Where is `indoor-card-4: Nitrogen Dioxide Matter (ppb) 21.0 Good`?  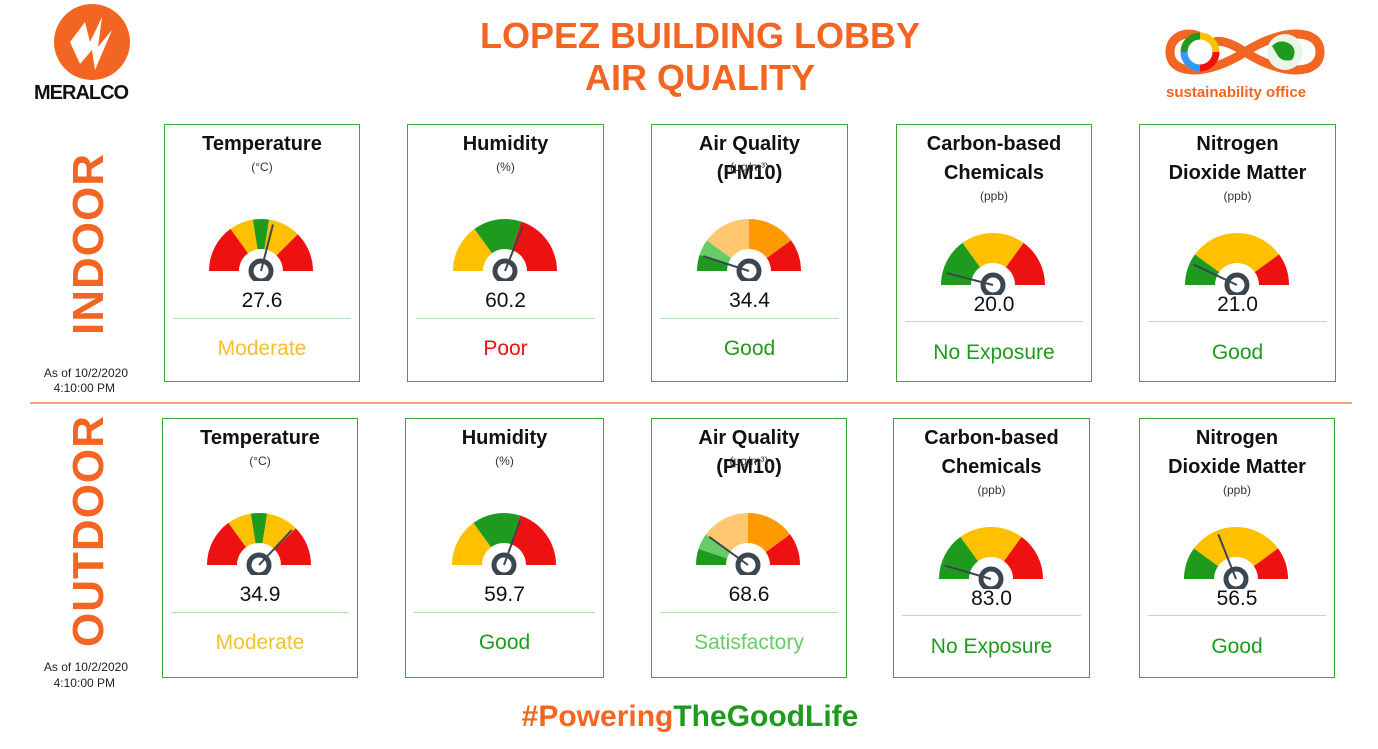
indoor-card-4: Nitrogen Dioxide Matter (ppb) 21.0 Good is located at coordinates (1237, 253).